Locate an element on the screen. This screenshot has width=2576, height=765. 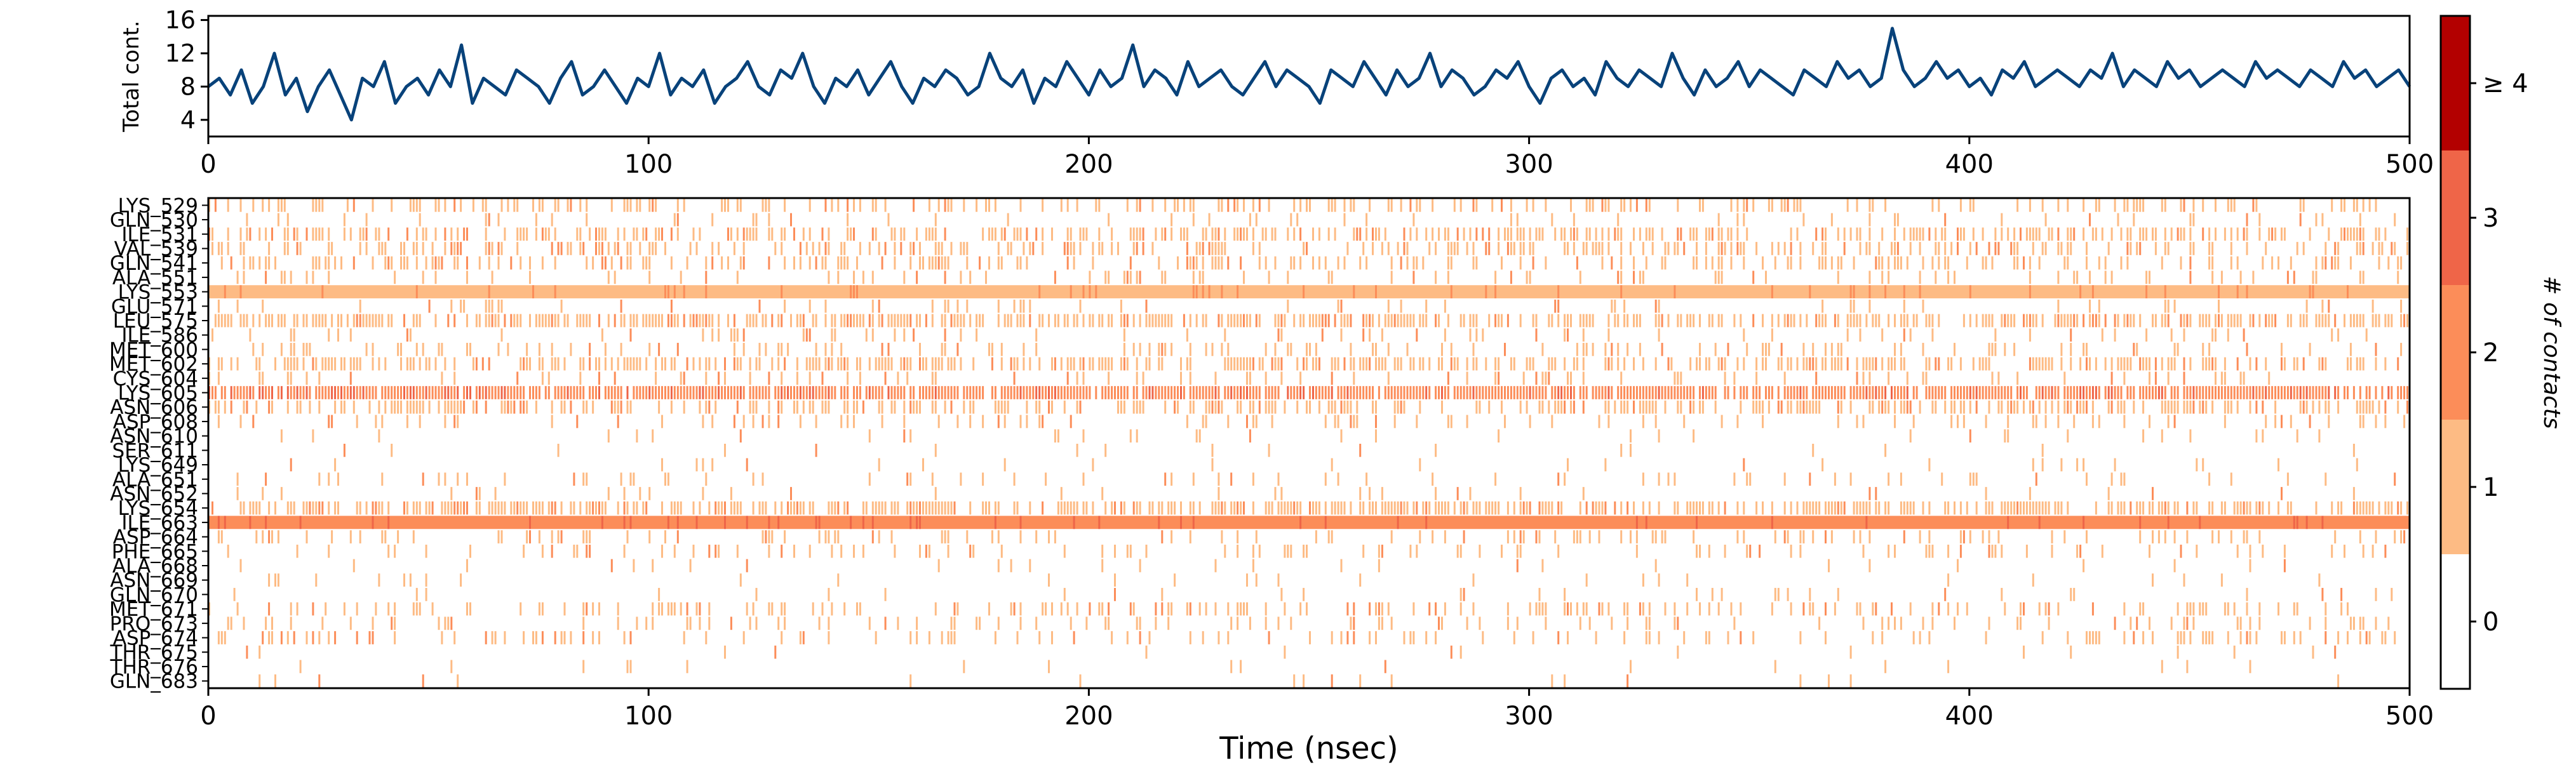
top-y-tick-label: 8 is located at coordinates (188, 86).